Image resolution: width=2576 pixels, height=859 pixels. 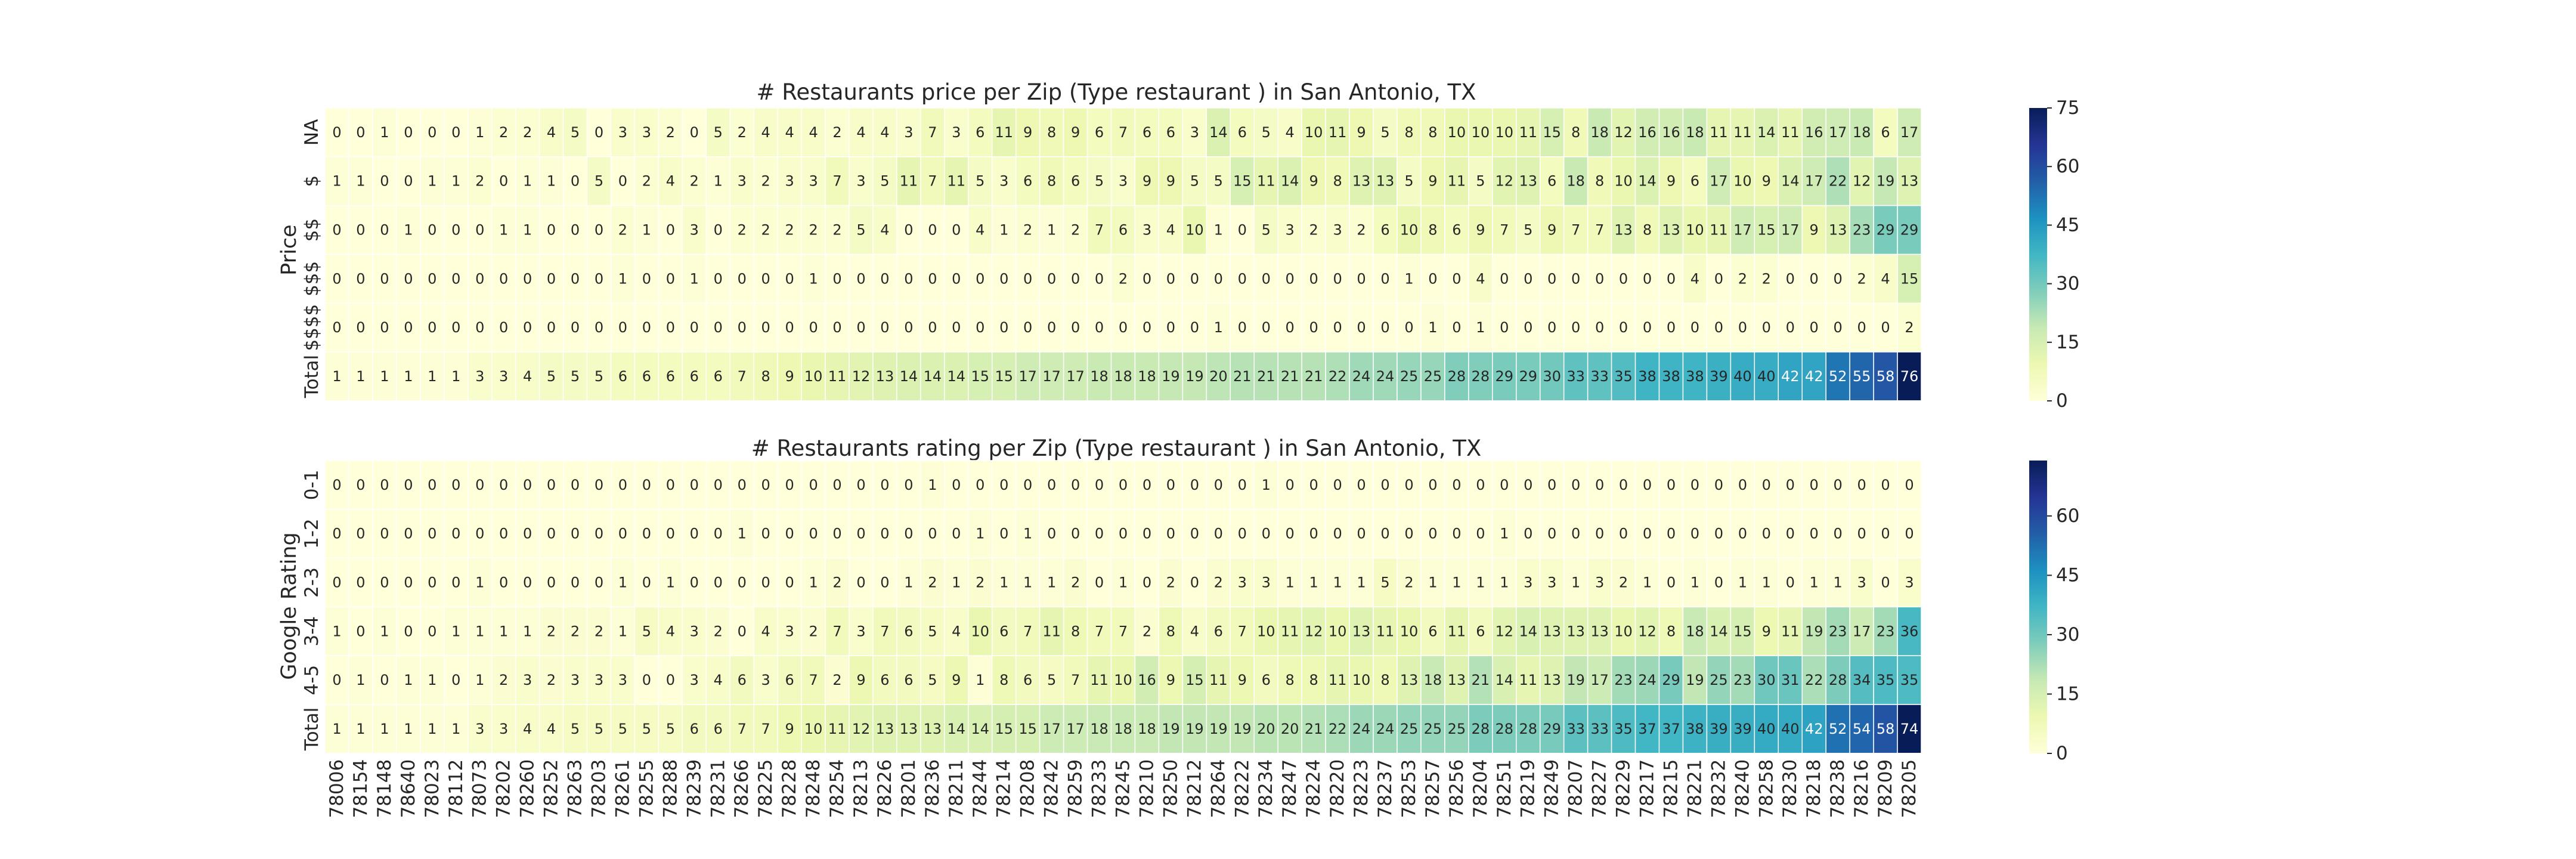 I want to click on zip-tick-label: 78207, so click(x=1576, y=788).